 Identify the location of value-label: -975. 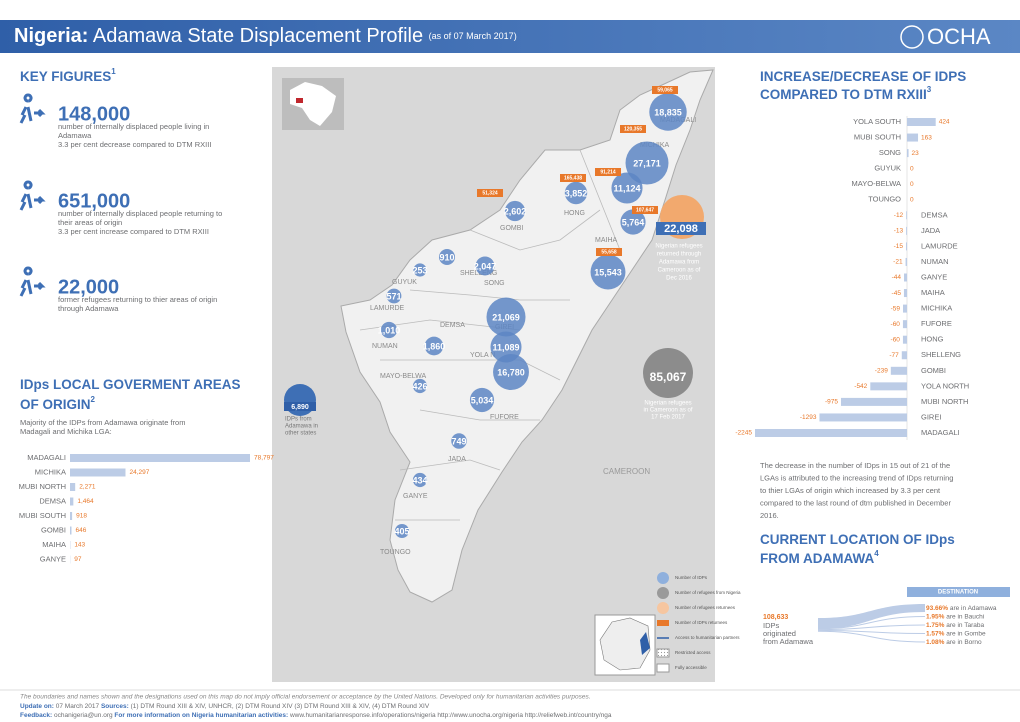
(831, 402).